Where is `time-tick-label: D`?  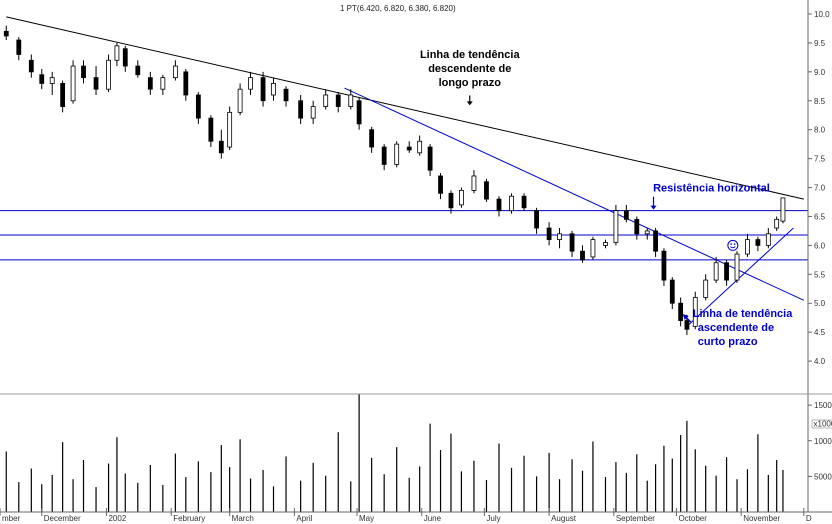 time-tick-label: D is located at coordinates (809, 518).